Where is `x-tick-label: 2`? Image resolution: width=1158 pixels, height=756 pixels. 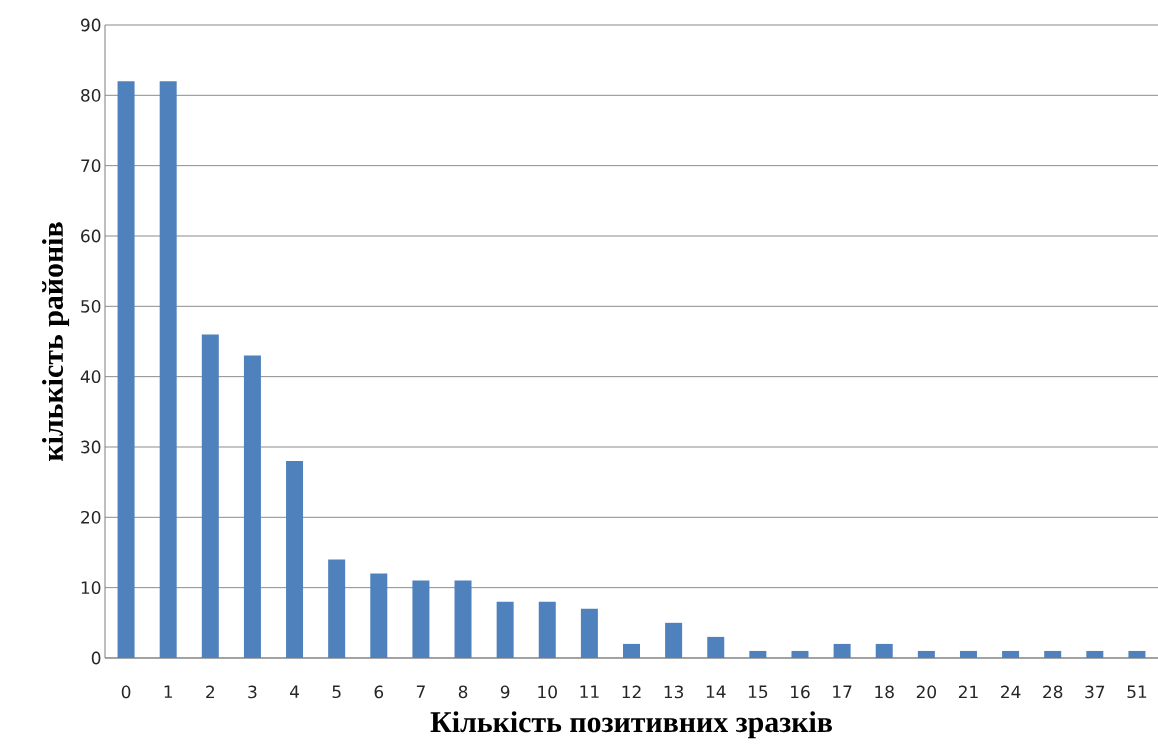 x-tick-label: 2 is located at coordinates (210, 692).